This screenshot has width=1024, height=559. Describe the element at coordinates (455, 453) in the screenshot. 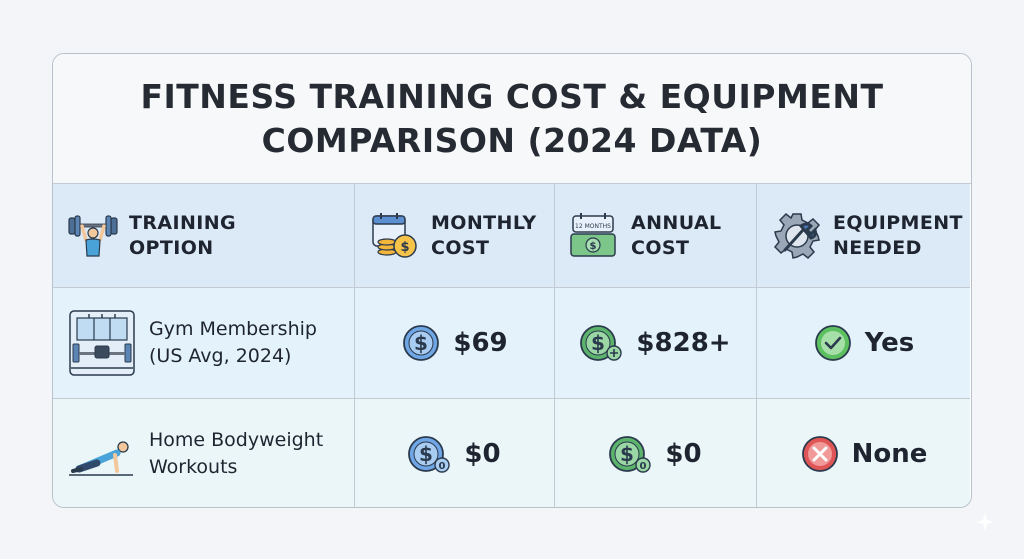

I see `monthly-cost-cell: $ 0 $0` at that location.